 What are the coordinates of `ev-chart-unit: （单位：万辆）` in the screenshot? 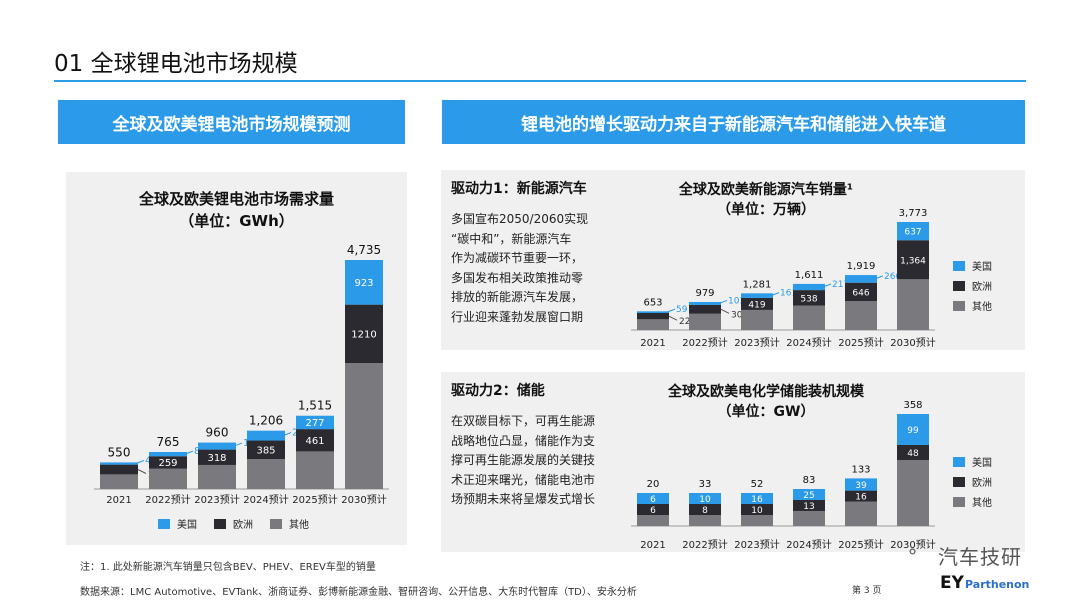 It's located at (766, 210).